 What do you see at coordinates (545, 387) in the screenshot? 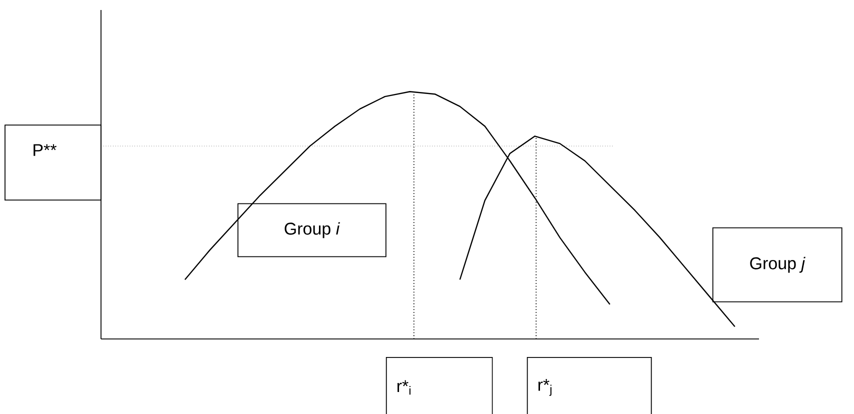
I see `text: r*$_{j}$` at bounding box center [545, 387].